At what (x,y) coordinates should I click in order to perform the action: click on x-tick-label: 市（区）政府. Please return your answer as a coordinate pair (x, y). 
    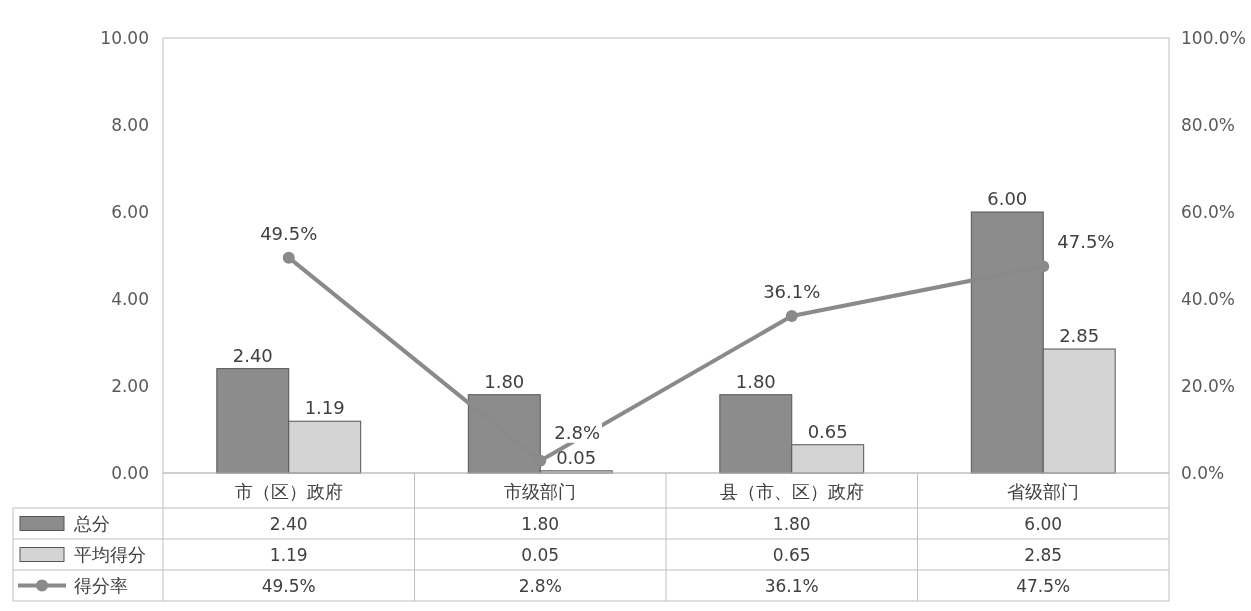
    Looking at the image, I should click on (288, 491).